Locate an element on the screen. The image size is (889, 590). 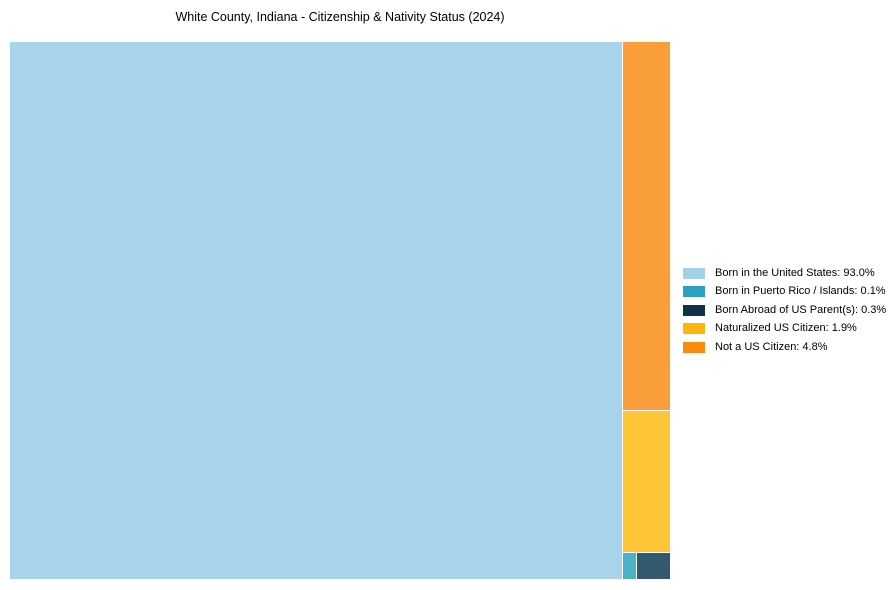
legend-item-born-in-us: Born in the United States: 93.0% is located at coordinates (784, 273).